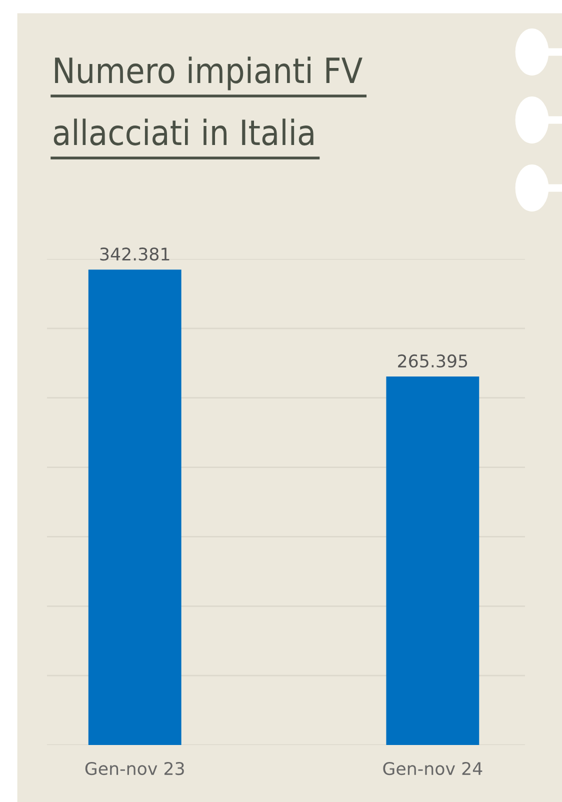 The width and height of the screenshot is (562, 802). Describe the element at coordinates (134, 769) in the screenshot. I see `x-tick-label: Gen-nov 23` at that location.